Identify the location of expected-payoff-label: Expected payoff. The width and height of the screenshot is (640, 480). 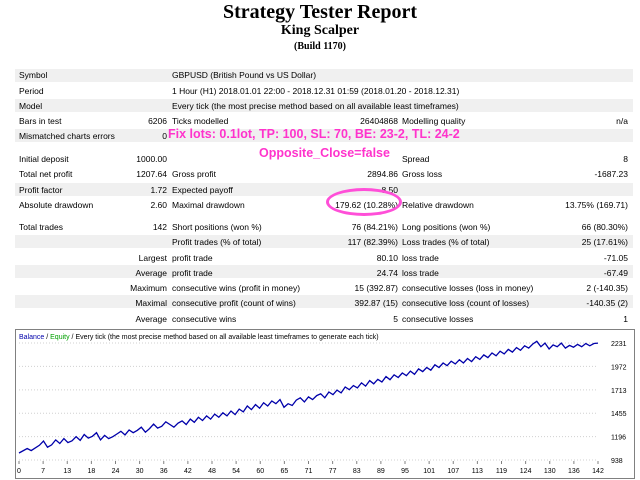
(202, 190).